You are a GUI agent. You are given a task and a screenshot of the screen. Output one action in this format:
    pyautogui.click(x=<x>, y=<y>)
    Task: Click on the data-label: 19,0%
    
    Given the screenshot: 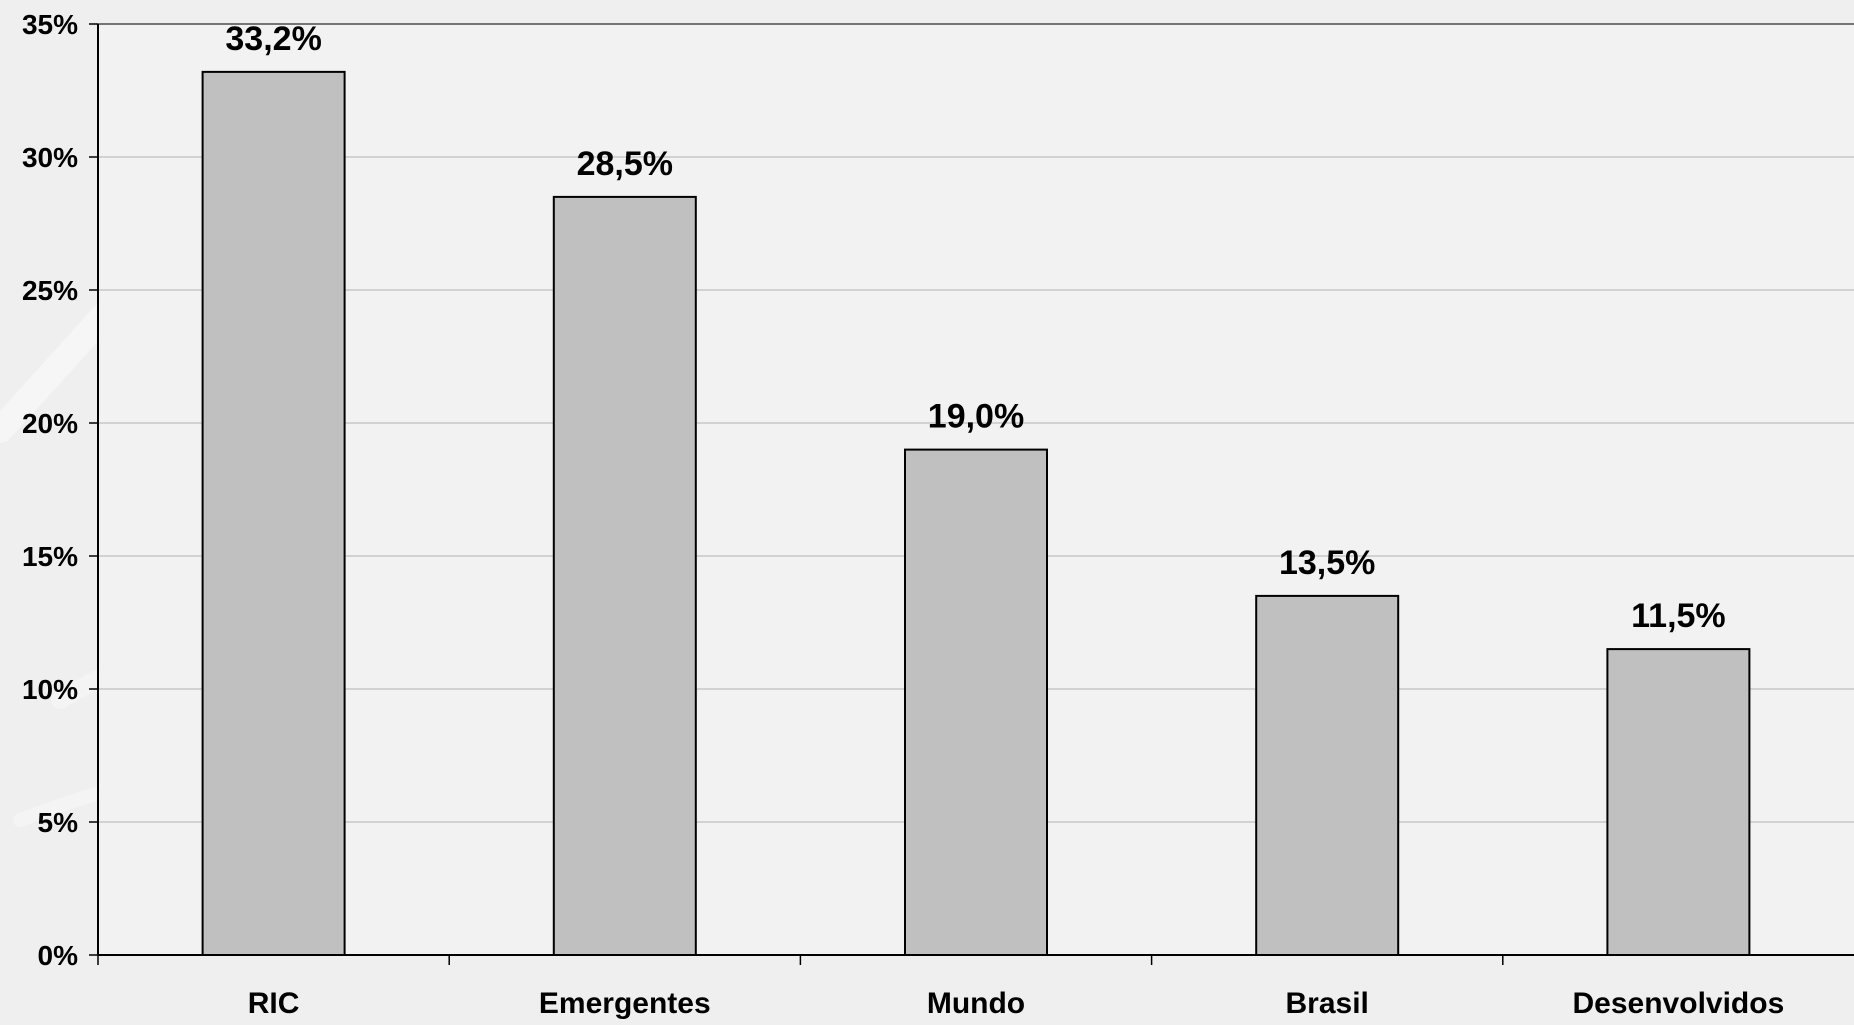 What is the action you would take?
    pyautogui.click(x=976, y=417)
    